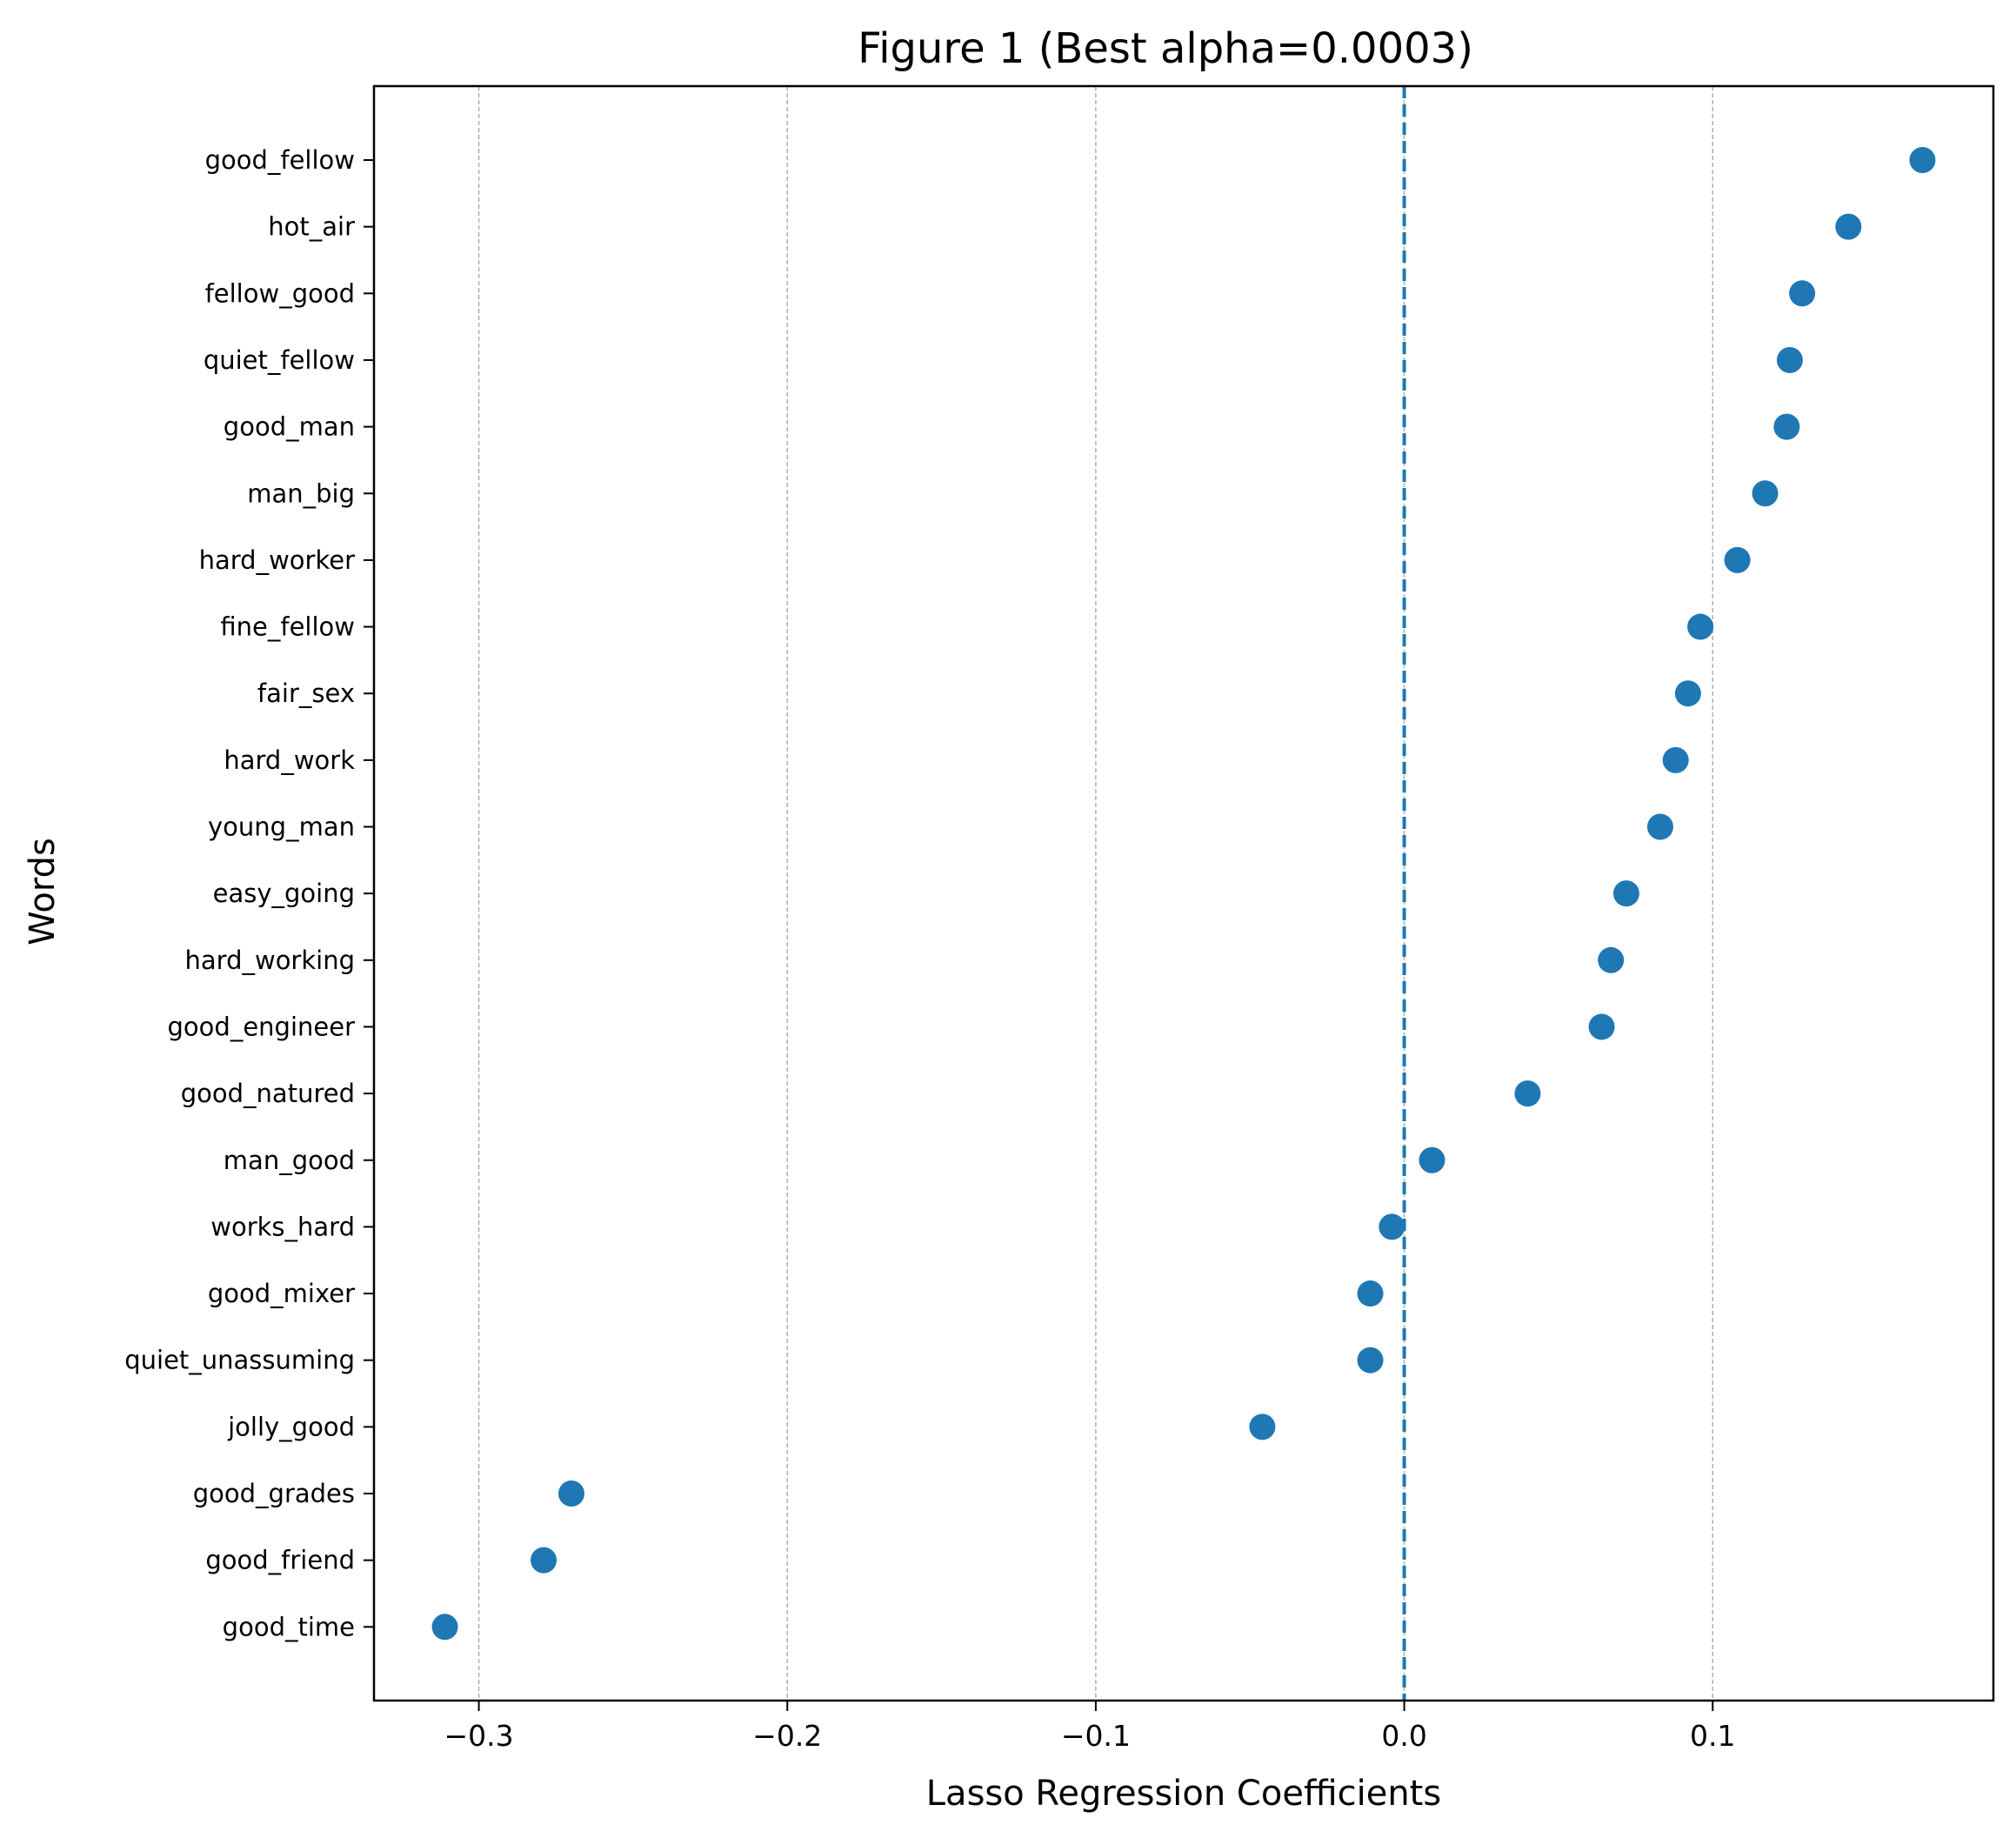 The height and width of the screenshot is (1838, 2016). What do you see at coordinates (277, 560) in the screenshot?
I see `y-tick-label: hard_worker` at bounding box center [277, 560].